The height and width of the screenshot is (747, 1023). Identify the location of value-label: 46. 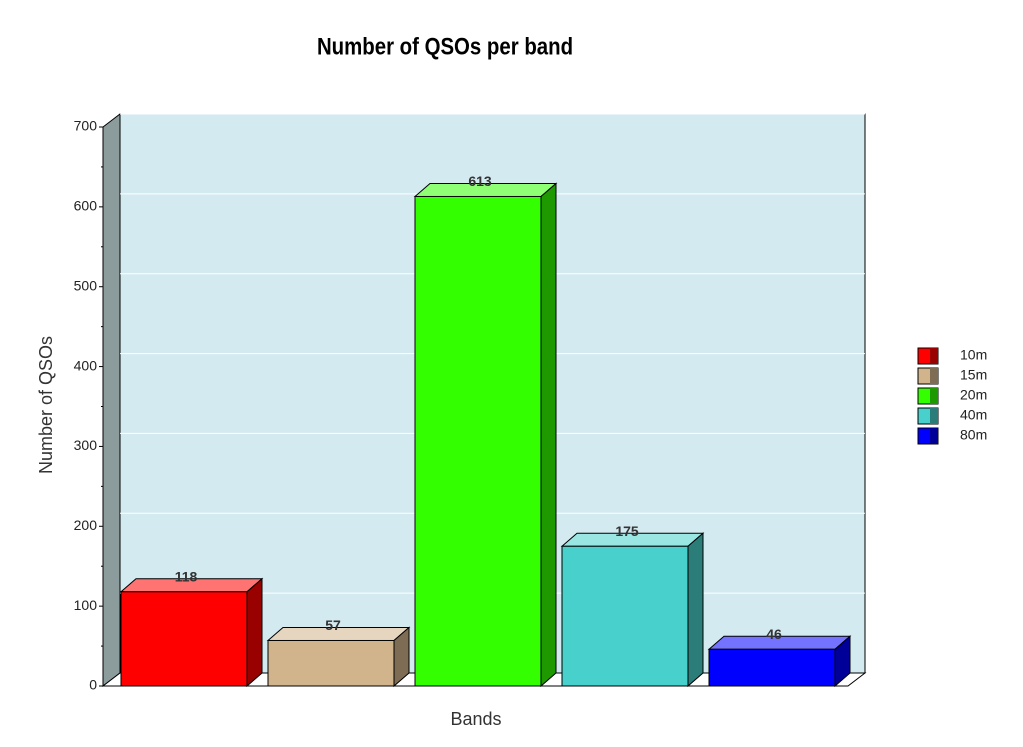
(774, 634).